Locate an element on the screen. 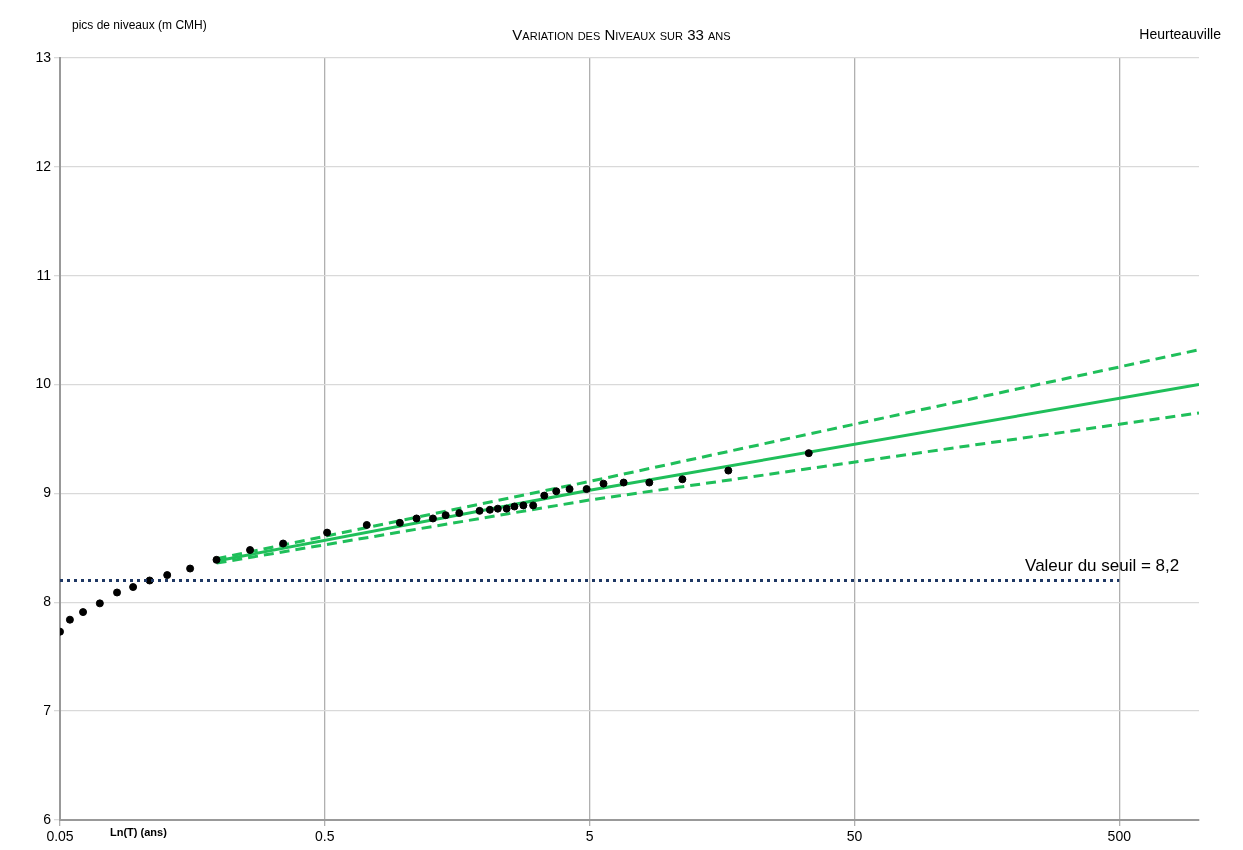 Image resolution: width=1243 pixels, height=850 pixels. x-tick-label: 5 is located at coordinates (589, 836).